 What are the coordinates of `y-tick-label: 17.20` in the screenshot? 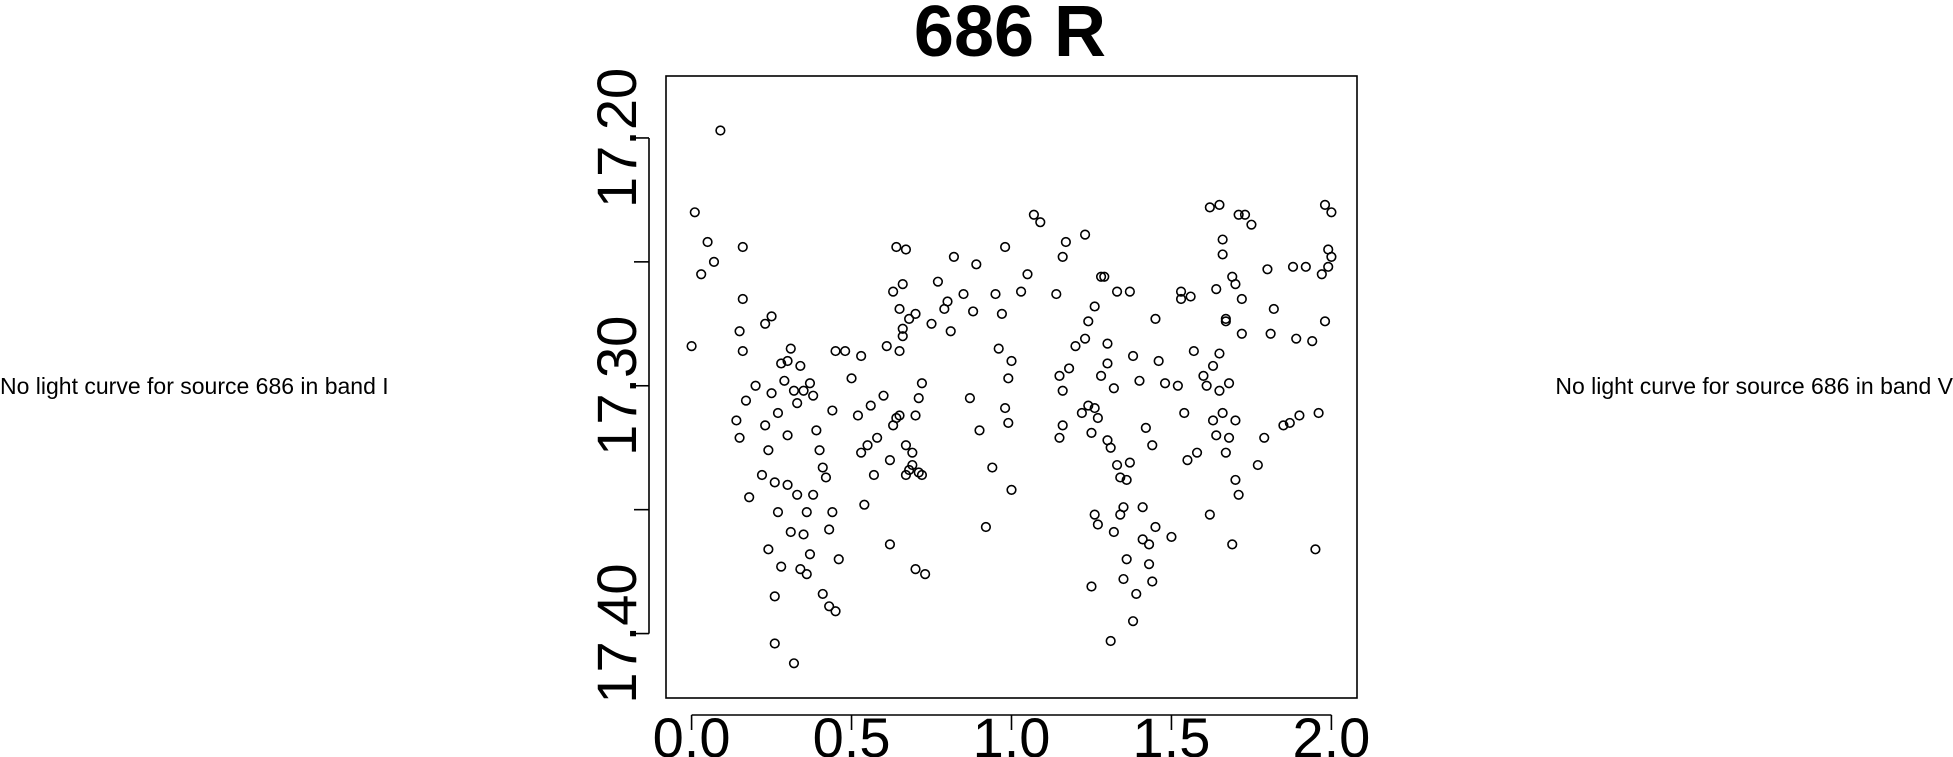 It's located at (616, 138).